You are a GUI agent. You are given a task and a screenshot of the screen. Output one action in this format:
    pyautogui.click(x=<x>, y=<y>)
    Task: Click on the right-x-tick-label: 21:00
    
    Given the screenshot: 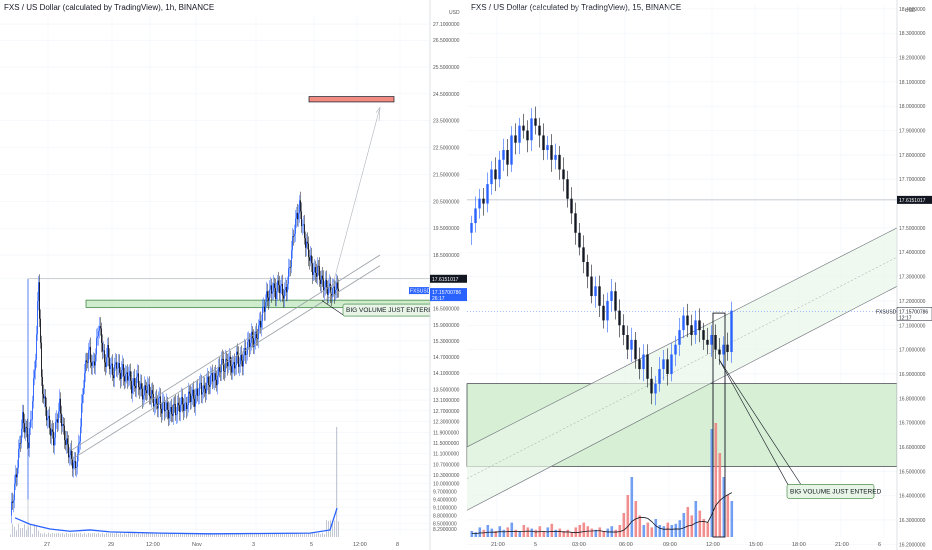 What is the action you would take?
    pyautogui.click(x=498, y=545)
    